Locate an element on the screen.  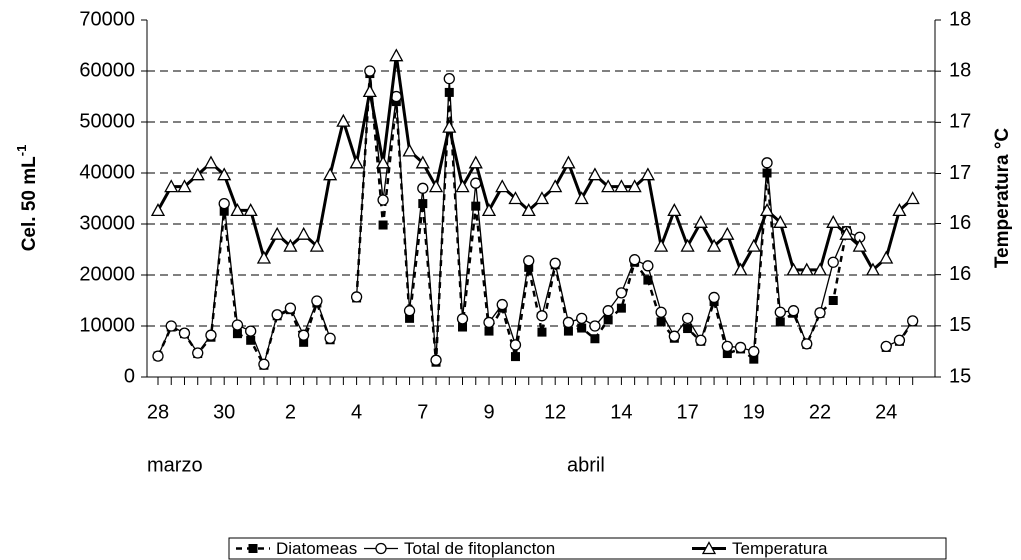
x-tick-label: 2 is located at coordinates (290, 412).